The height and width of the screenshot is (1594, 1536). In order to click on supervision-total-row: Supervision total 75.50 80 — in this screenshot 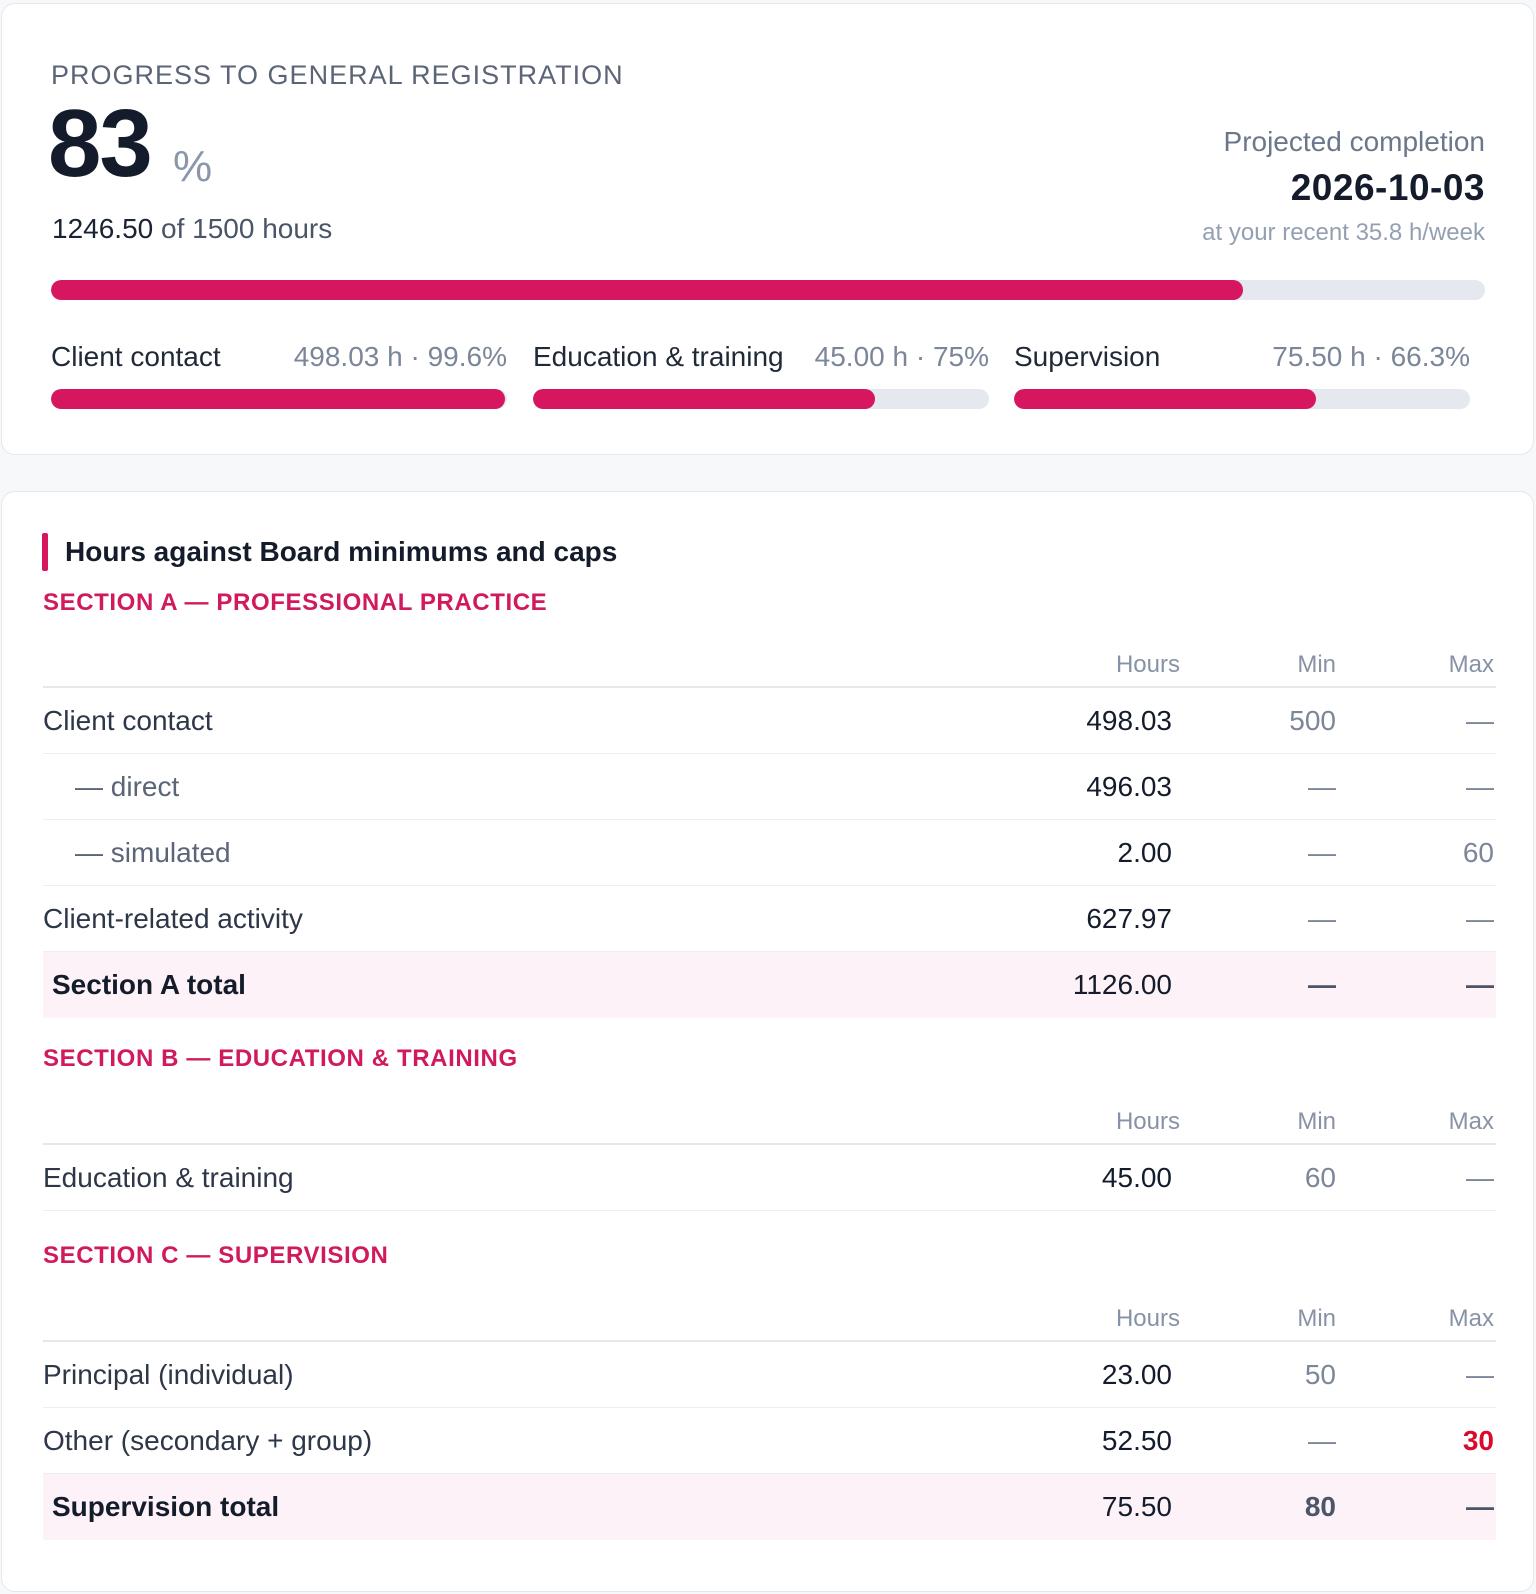, I will do `click(769, 1507)`.